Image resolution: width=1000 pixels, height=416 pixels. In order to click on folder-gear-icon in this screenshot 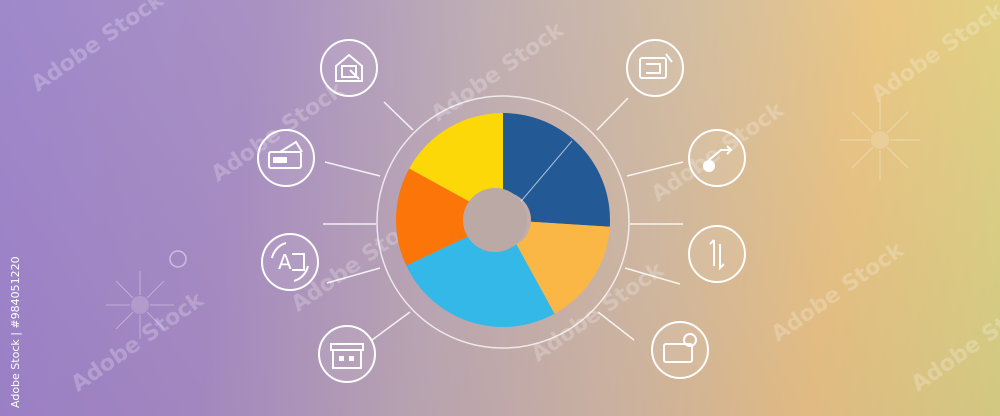, I will do `click(680, 350)`.